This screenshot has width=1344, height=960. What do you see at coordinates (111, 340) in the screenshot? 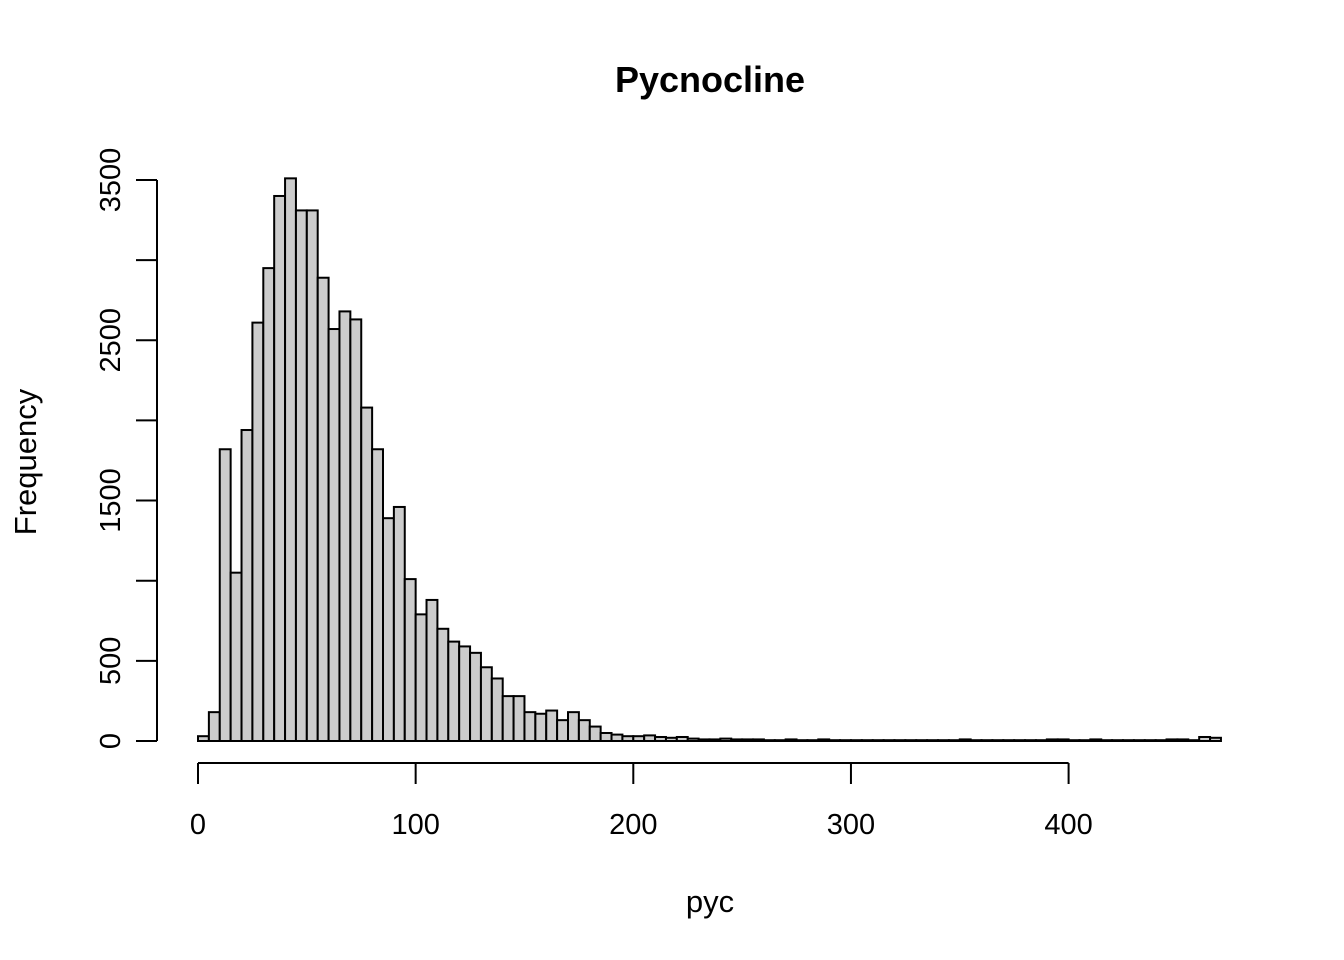
I see `y-tick-label: 2500` at bounding box center [111, 340].